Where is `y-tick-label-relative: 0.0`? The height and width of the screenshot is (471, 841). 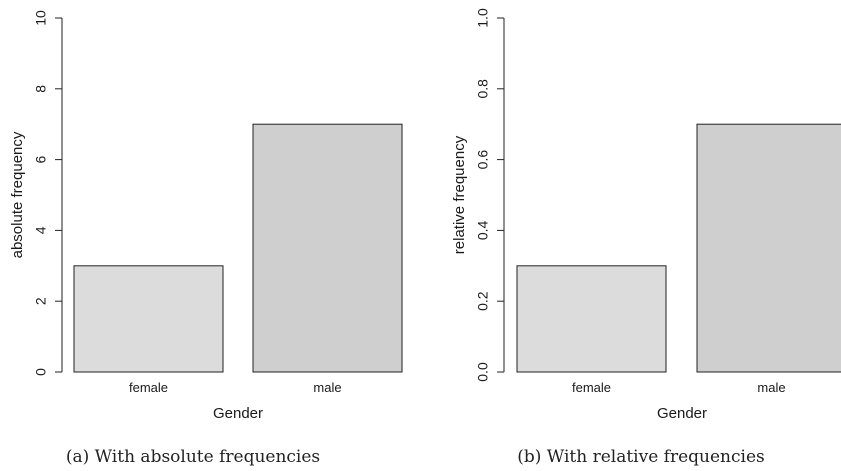 y-tick-label-relative: 0.0 is located at coordinates (483, 372).